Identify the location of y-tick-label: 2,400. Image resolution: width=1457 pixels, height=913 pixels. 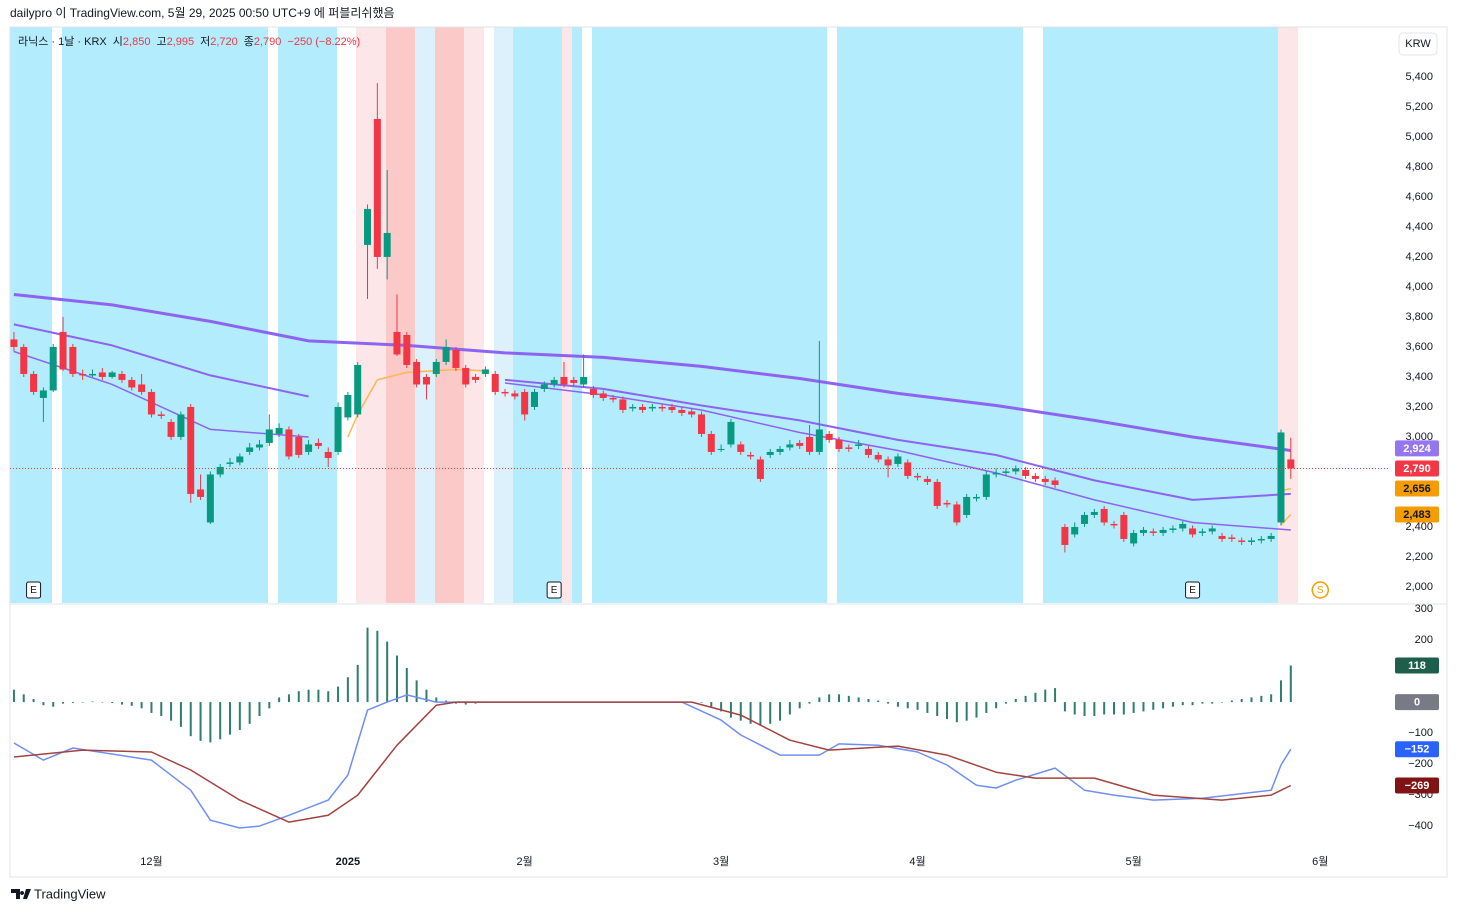
(1419, 527).